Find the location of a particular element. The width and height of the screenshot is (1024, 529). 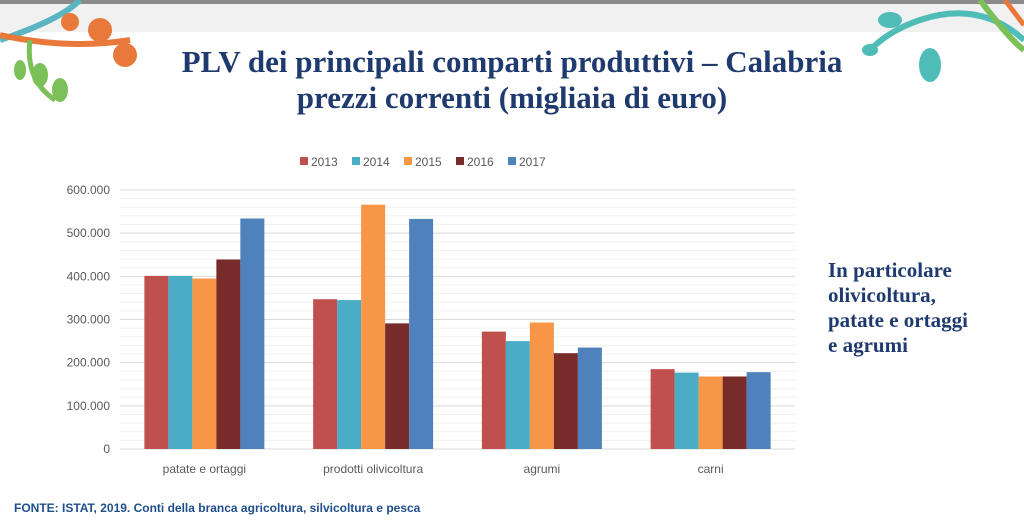

y-tick-label: 400.000 is located at coordinates (89, 276).